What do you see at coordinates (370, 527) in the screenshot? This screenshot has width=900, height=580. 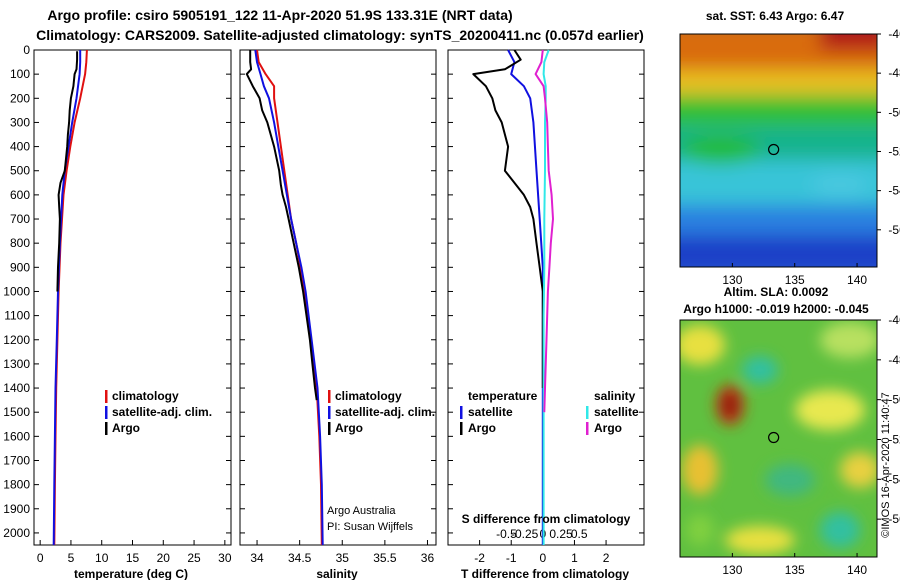 I see `note-pi: PI: Susan Wijffels` at bounding box center [370, 527].